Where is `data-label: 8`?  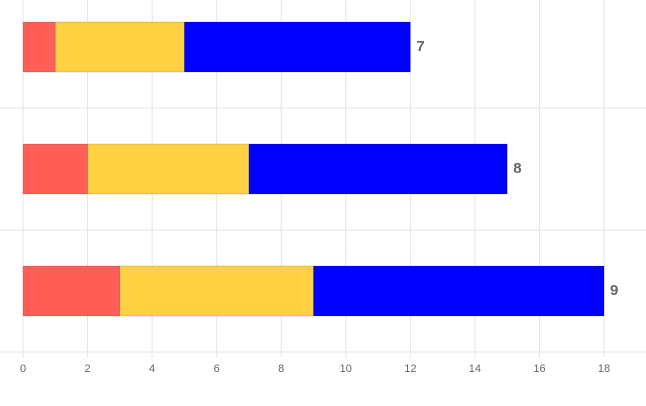 data-label: 8 is located at coordinates (517, 168).